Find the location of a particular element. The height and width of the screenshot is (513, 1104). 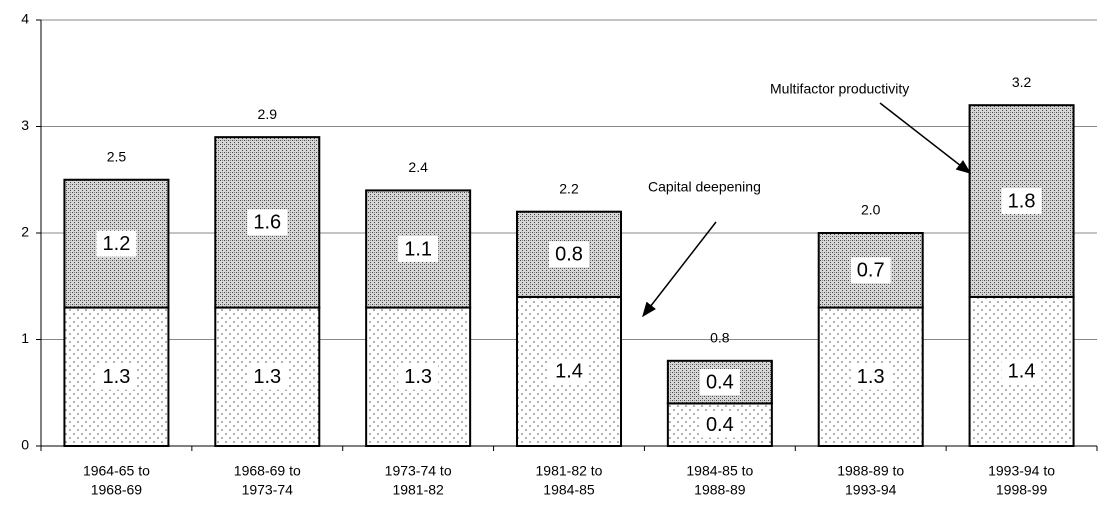

value-label: 1.1 is located at coordinates (418, 249).